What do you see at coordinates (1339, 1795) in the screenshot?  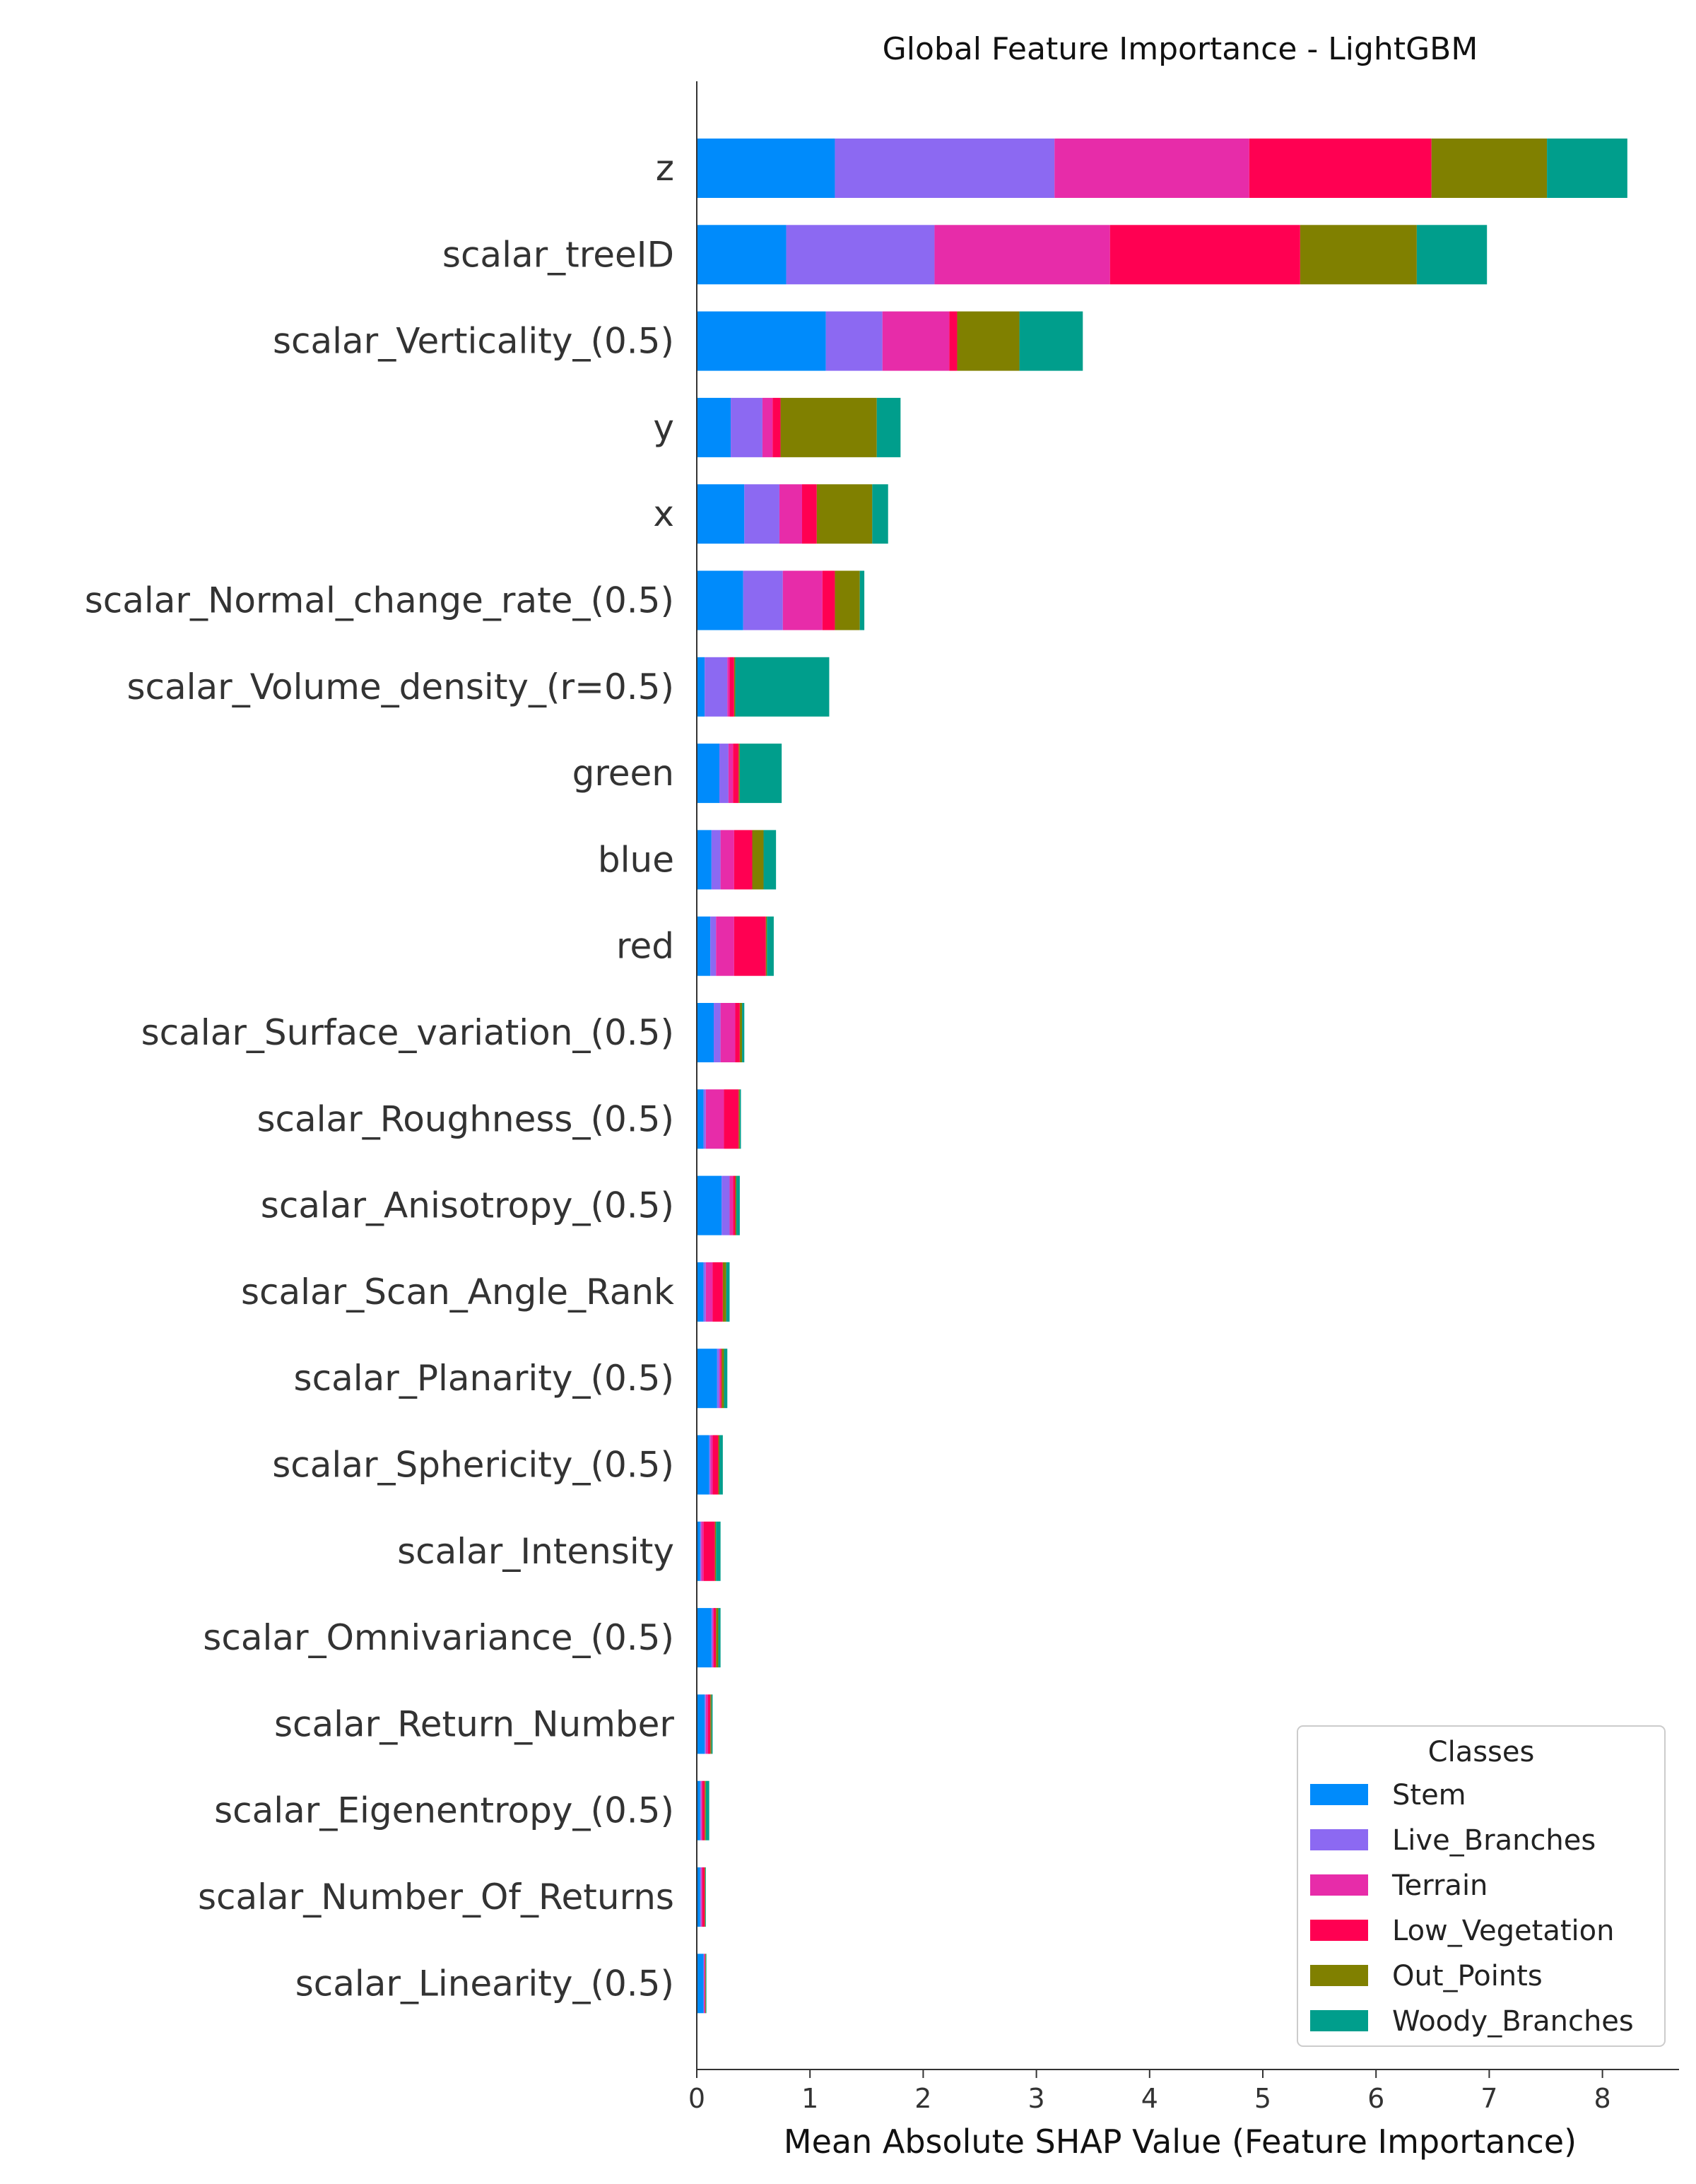 I see `legend-swatch-stem` at bounding box center [1339, 1795].